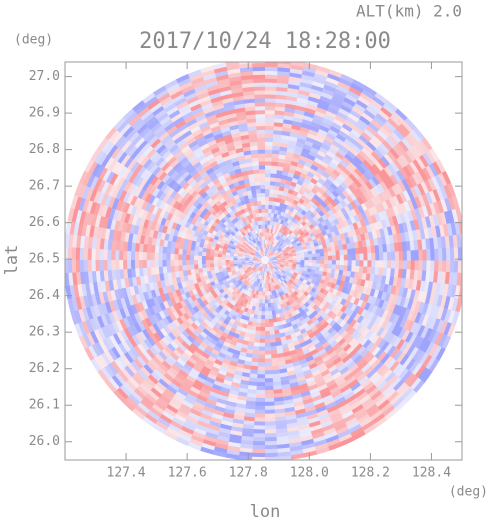 The image size is (491, 521). Describe the element at coordinates (309, 473) in the screenshot. I see `x-tick-label: 128.0` at that location.